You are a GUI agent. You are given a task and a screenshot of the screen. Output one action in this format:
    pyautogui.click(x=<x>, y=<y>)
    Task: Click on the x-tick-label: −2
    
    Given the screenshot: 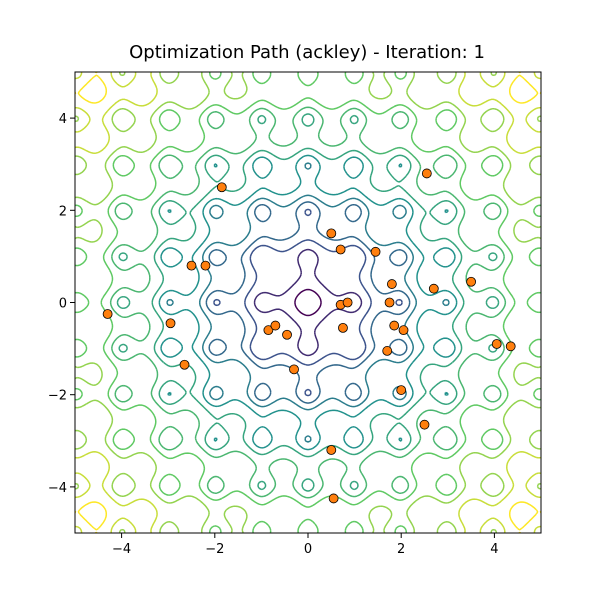 What is the action you would take?
    pyautogui.click(x=214, y=549)
    